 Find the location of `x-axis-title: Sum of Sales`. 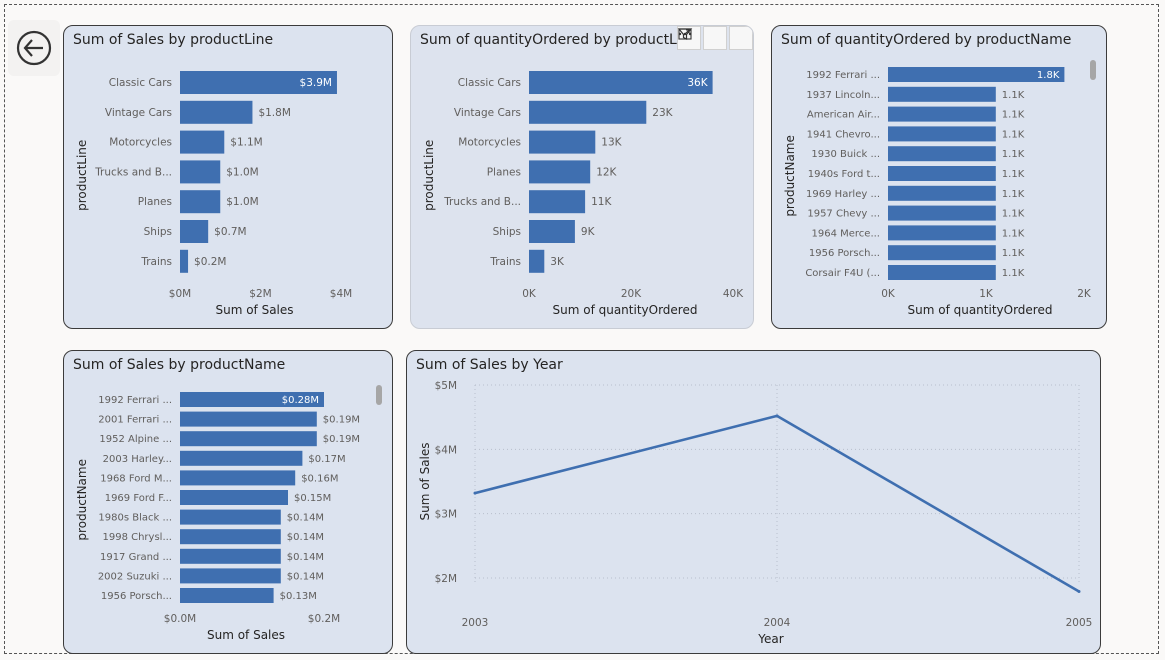

x-axis-title: Sum of Sales is located at coordinates (254, 310).